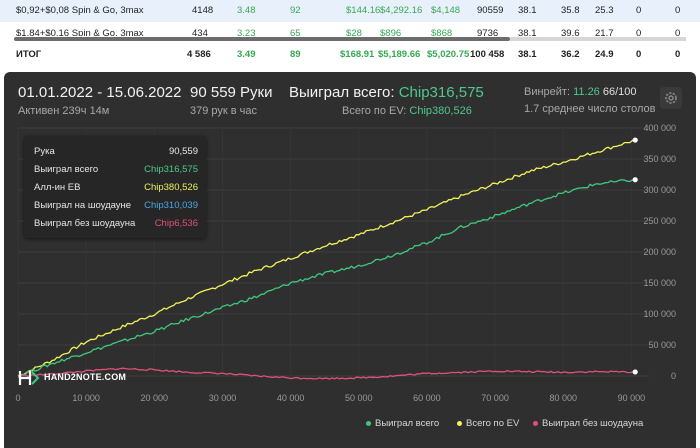 Image resolution: width=700 pixels, height=448 pixels. I want to click on legend-item: Всего по EV, so click(488, 423).